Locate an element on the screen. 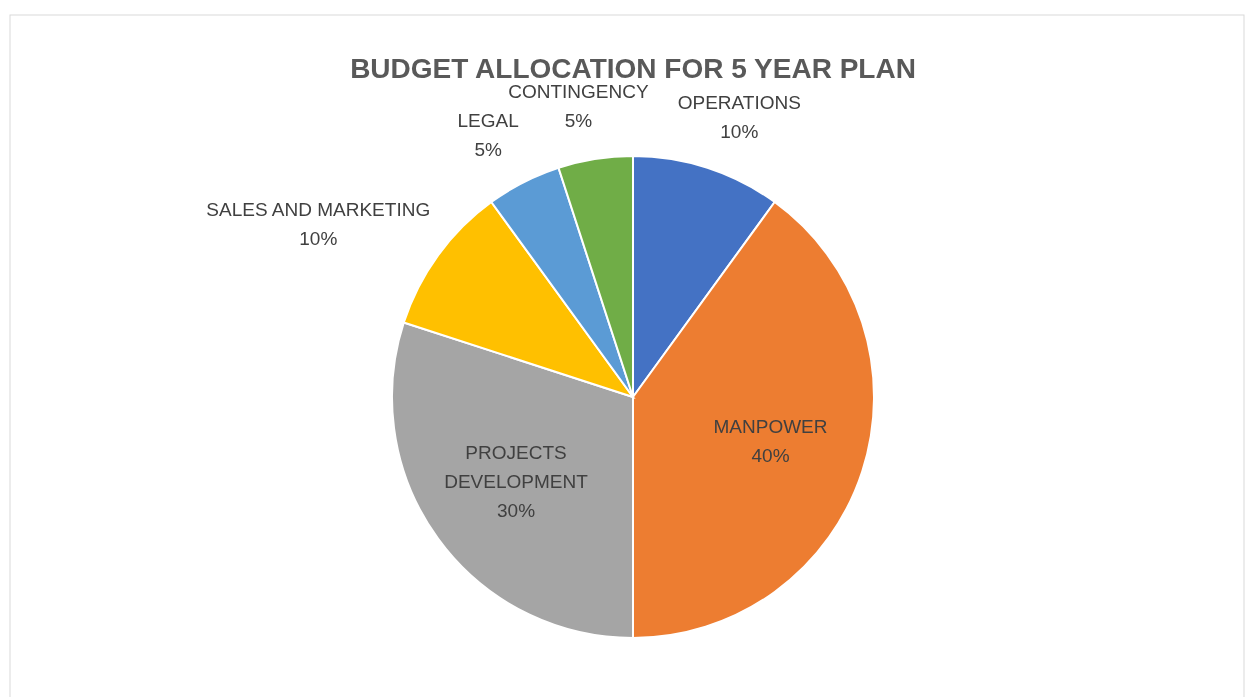  slice-label: PROJECTS DEVELOPMENT is located at coordinates (516, 466).